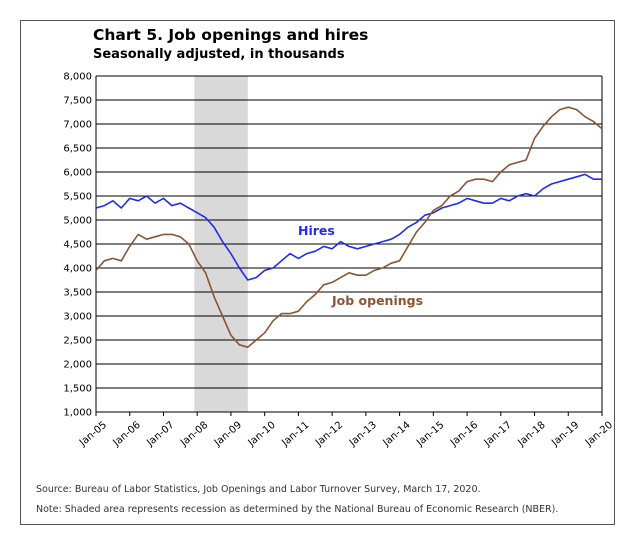 The height and width of the screenshot is (541, 635). I want to click on x-tick-label: Jan-09, so click(228, 434).